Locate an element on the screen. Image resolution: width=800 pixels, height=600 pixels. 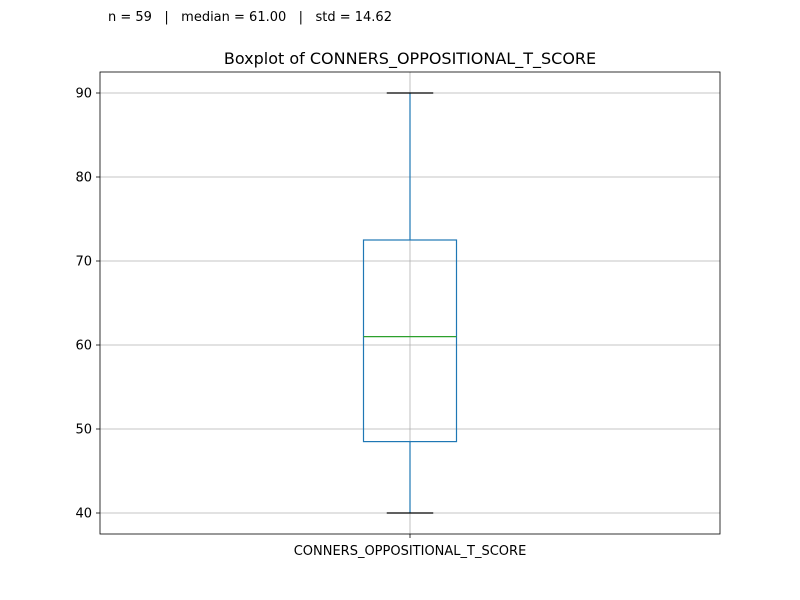
y-tick-label: 80 is located at coordinates (83, 178).